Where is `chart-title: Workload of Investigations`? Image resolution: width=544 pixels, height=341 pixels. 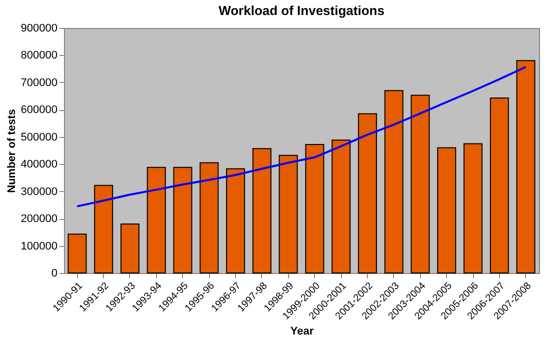 chart-title: Workload of Investigations is located at coordinates (301, 10).